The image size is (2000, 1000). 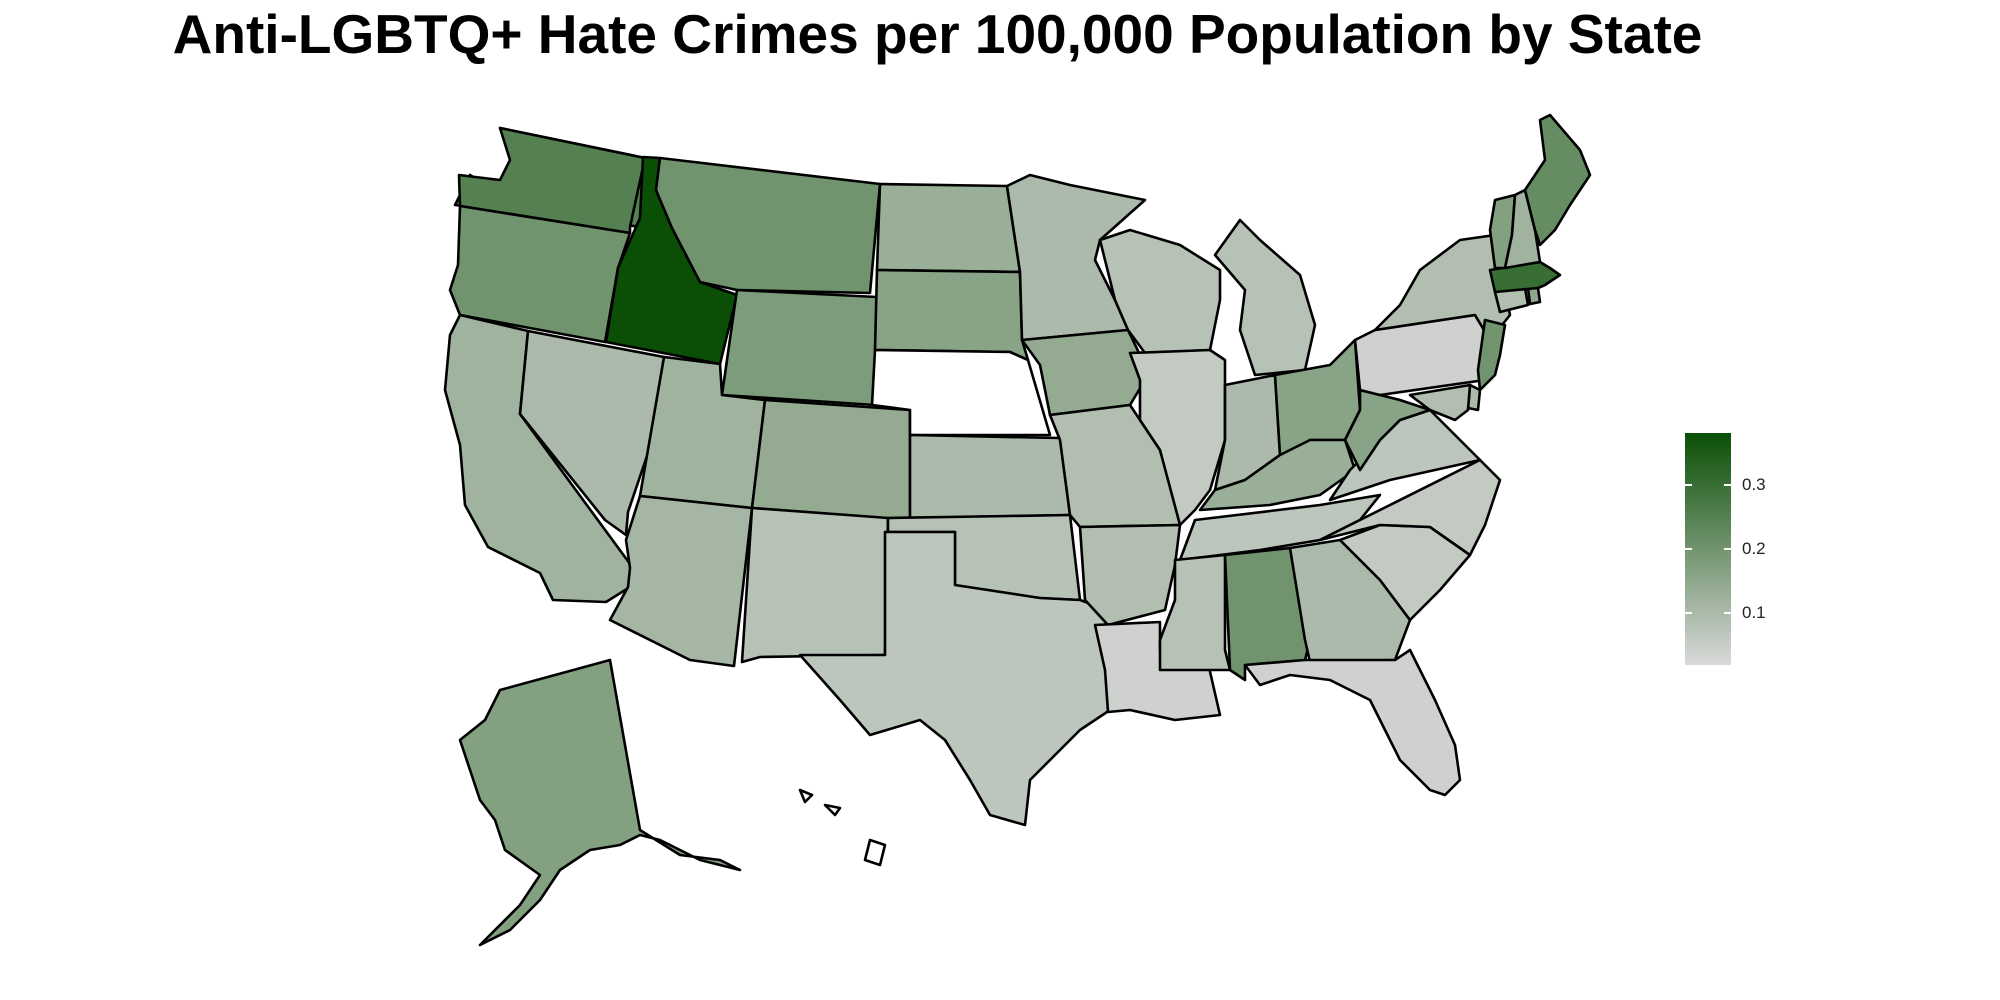 I want to click on state-minnesota, so click(x=1076, y=257).